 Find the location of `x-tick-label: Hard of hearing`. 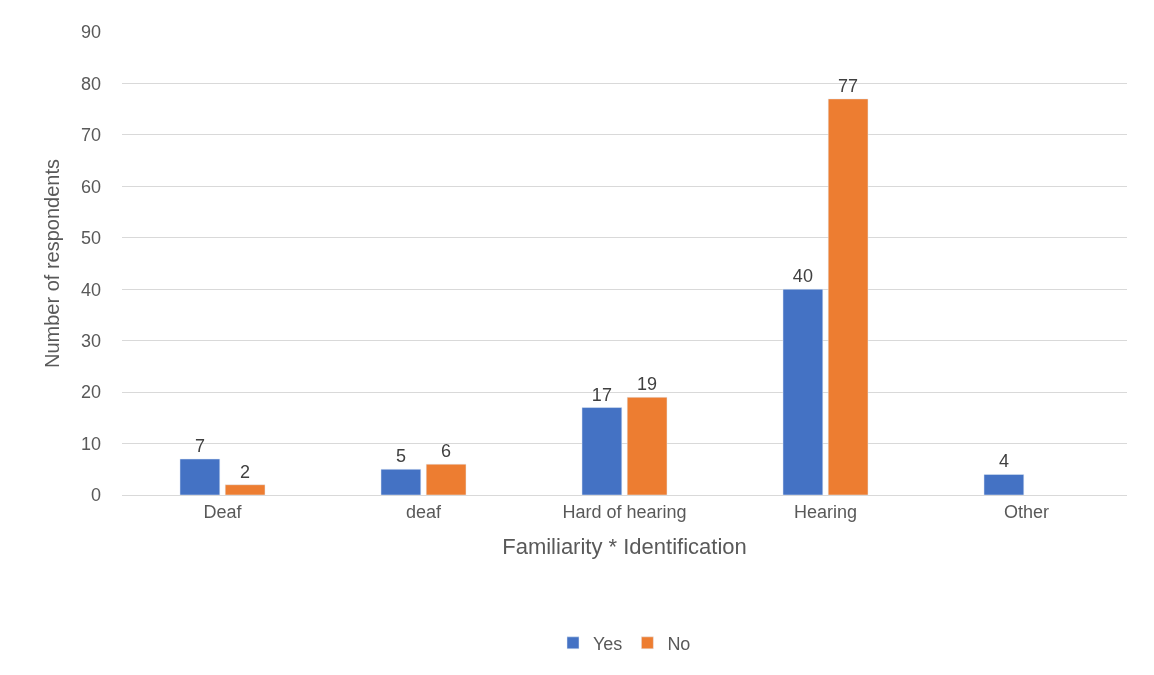

x-tick-label: Hard of hearing is located at coordinates (624, 511).